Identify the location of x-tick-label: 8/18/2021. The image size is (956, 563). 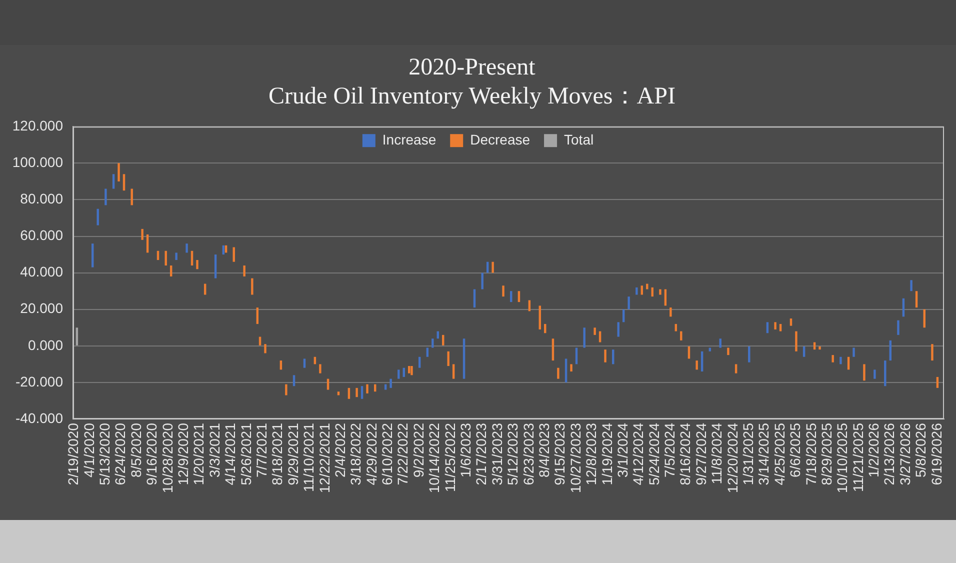
(277, 454).